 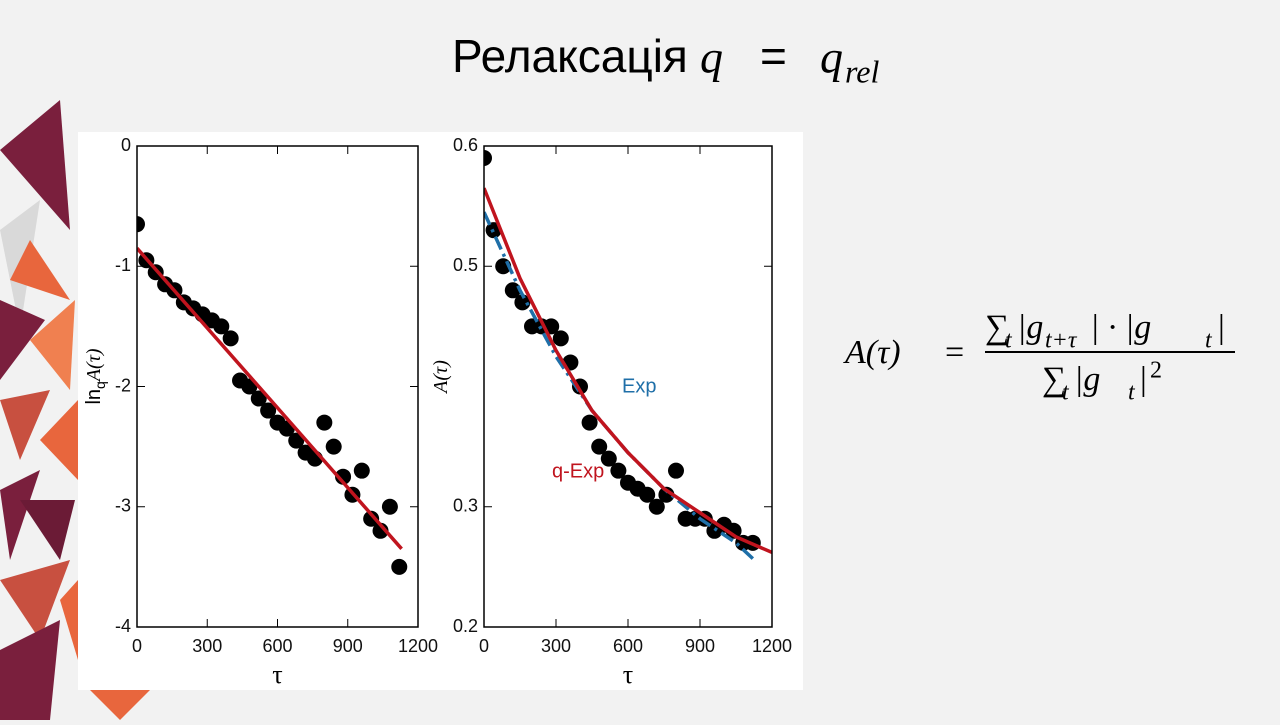 I want to click on decoration, so click(x=75, y=410).